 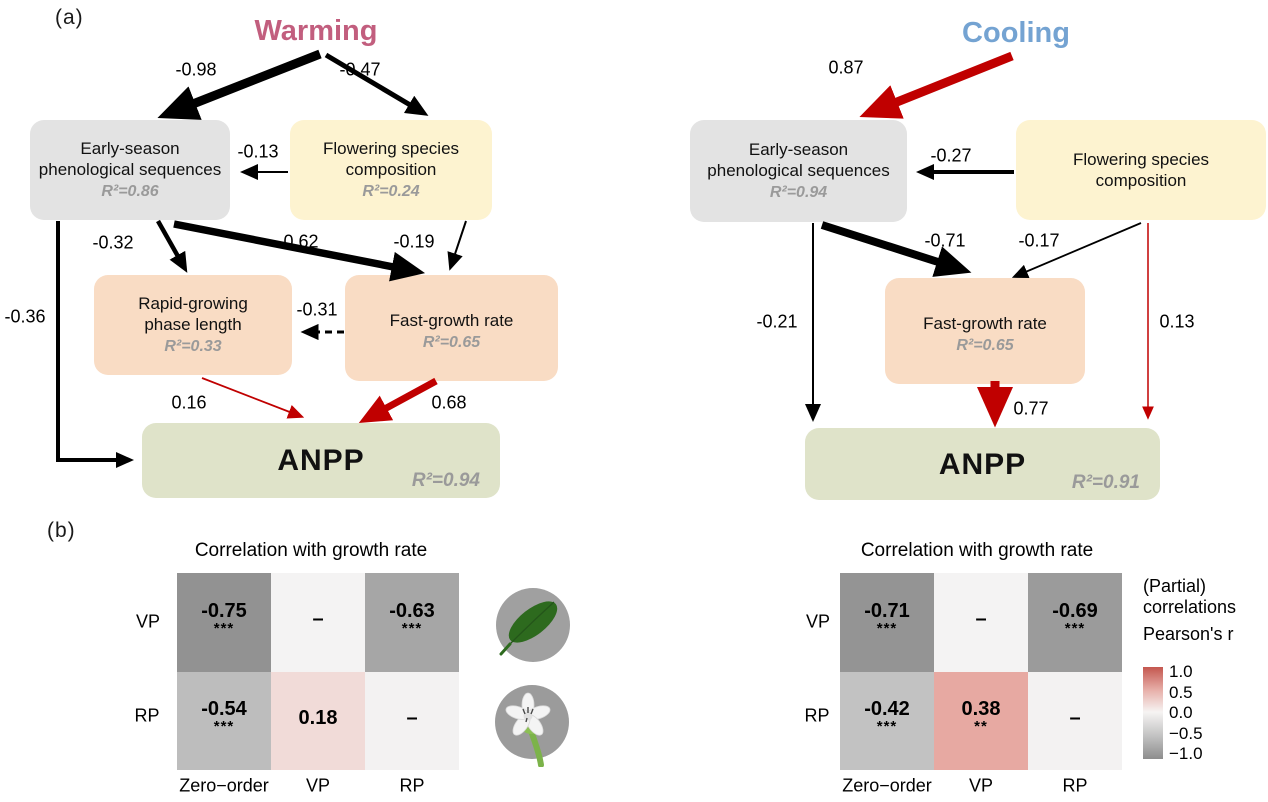 What do you see at coordinates (311, 550) in the screenshot?
I see `heatmap-title-warming: Correlation with growth rate` at bounding box center [311, 550].